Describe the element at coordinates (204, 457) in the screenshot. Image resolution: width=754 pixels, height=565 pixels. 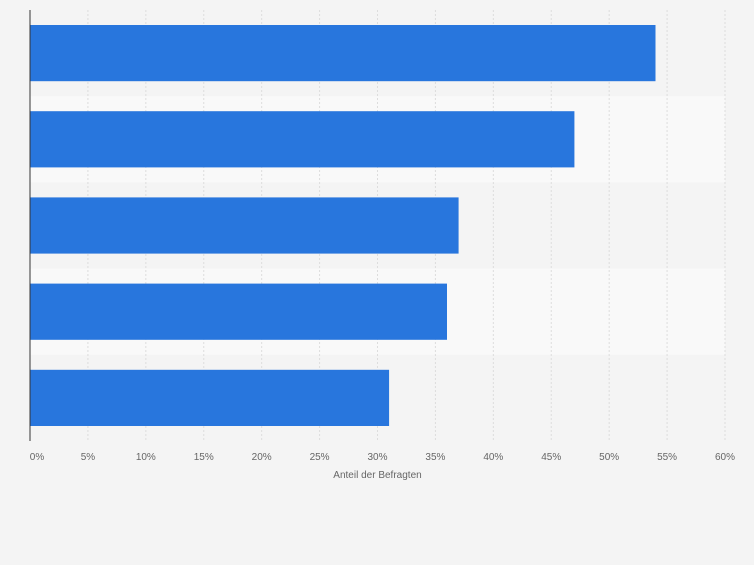
I see `x-tick-label: 15%` at that location.